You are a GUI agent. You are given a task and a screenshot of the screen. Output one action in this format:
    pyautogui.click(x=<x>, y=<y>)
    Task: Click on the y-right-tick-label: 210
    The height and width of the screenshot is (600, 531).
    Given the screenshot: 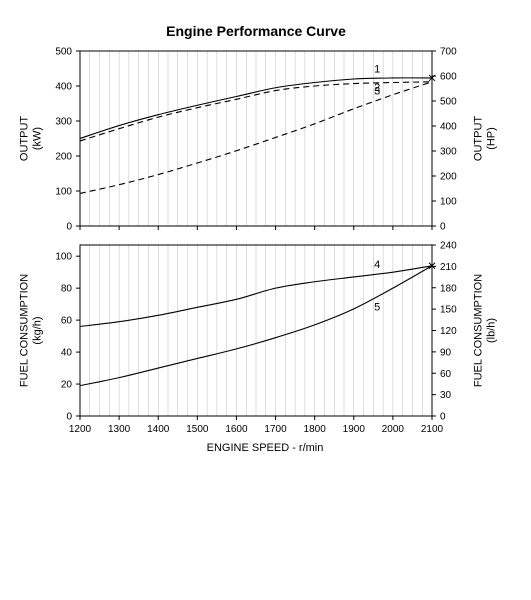 What is the action you would take?
    pyautogui.click(x=448, y=267)
    